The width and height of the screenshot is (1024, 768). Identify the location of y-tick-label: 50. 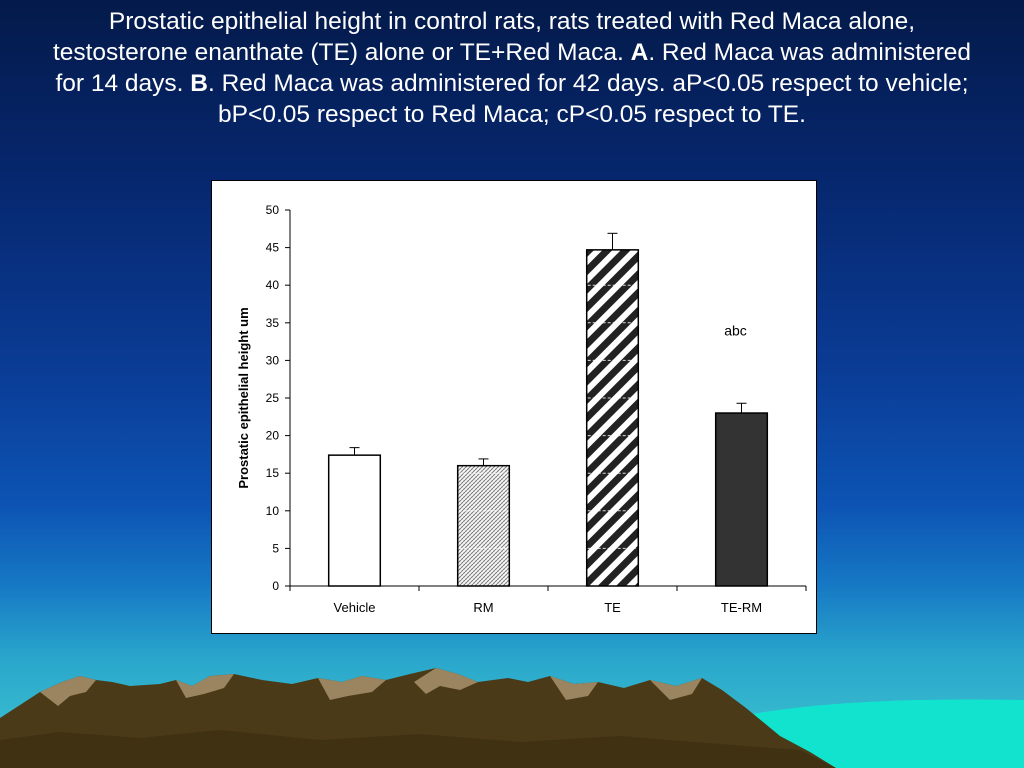
(273, 210).